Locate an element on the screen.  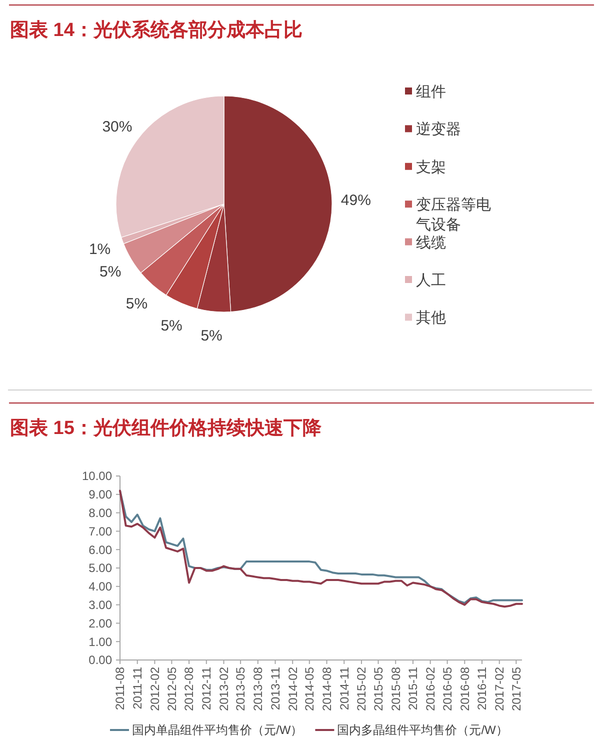
x-tick-label: 2013-05 is located at coordinates (241, 689).